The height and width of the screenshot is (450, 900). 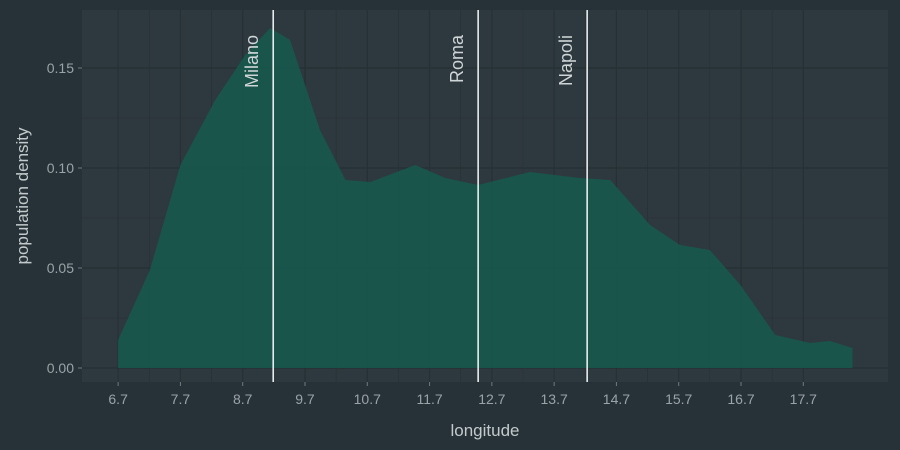 What do you see at coordinates (429, 399) in the screenshot?
I see `x-tick-label: 11.7` at bounding box center [429, 399].